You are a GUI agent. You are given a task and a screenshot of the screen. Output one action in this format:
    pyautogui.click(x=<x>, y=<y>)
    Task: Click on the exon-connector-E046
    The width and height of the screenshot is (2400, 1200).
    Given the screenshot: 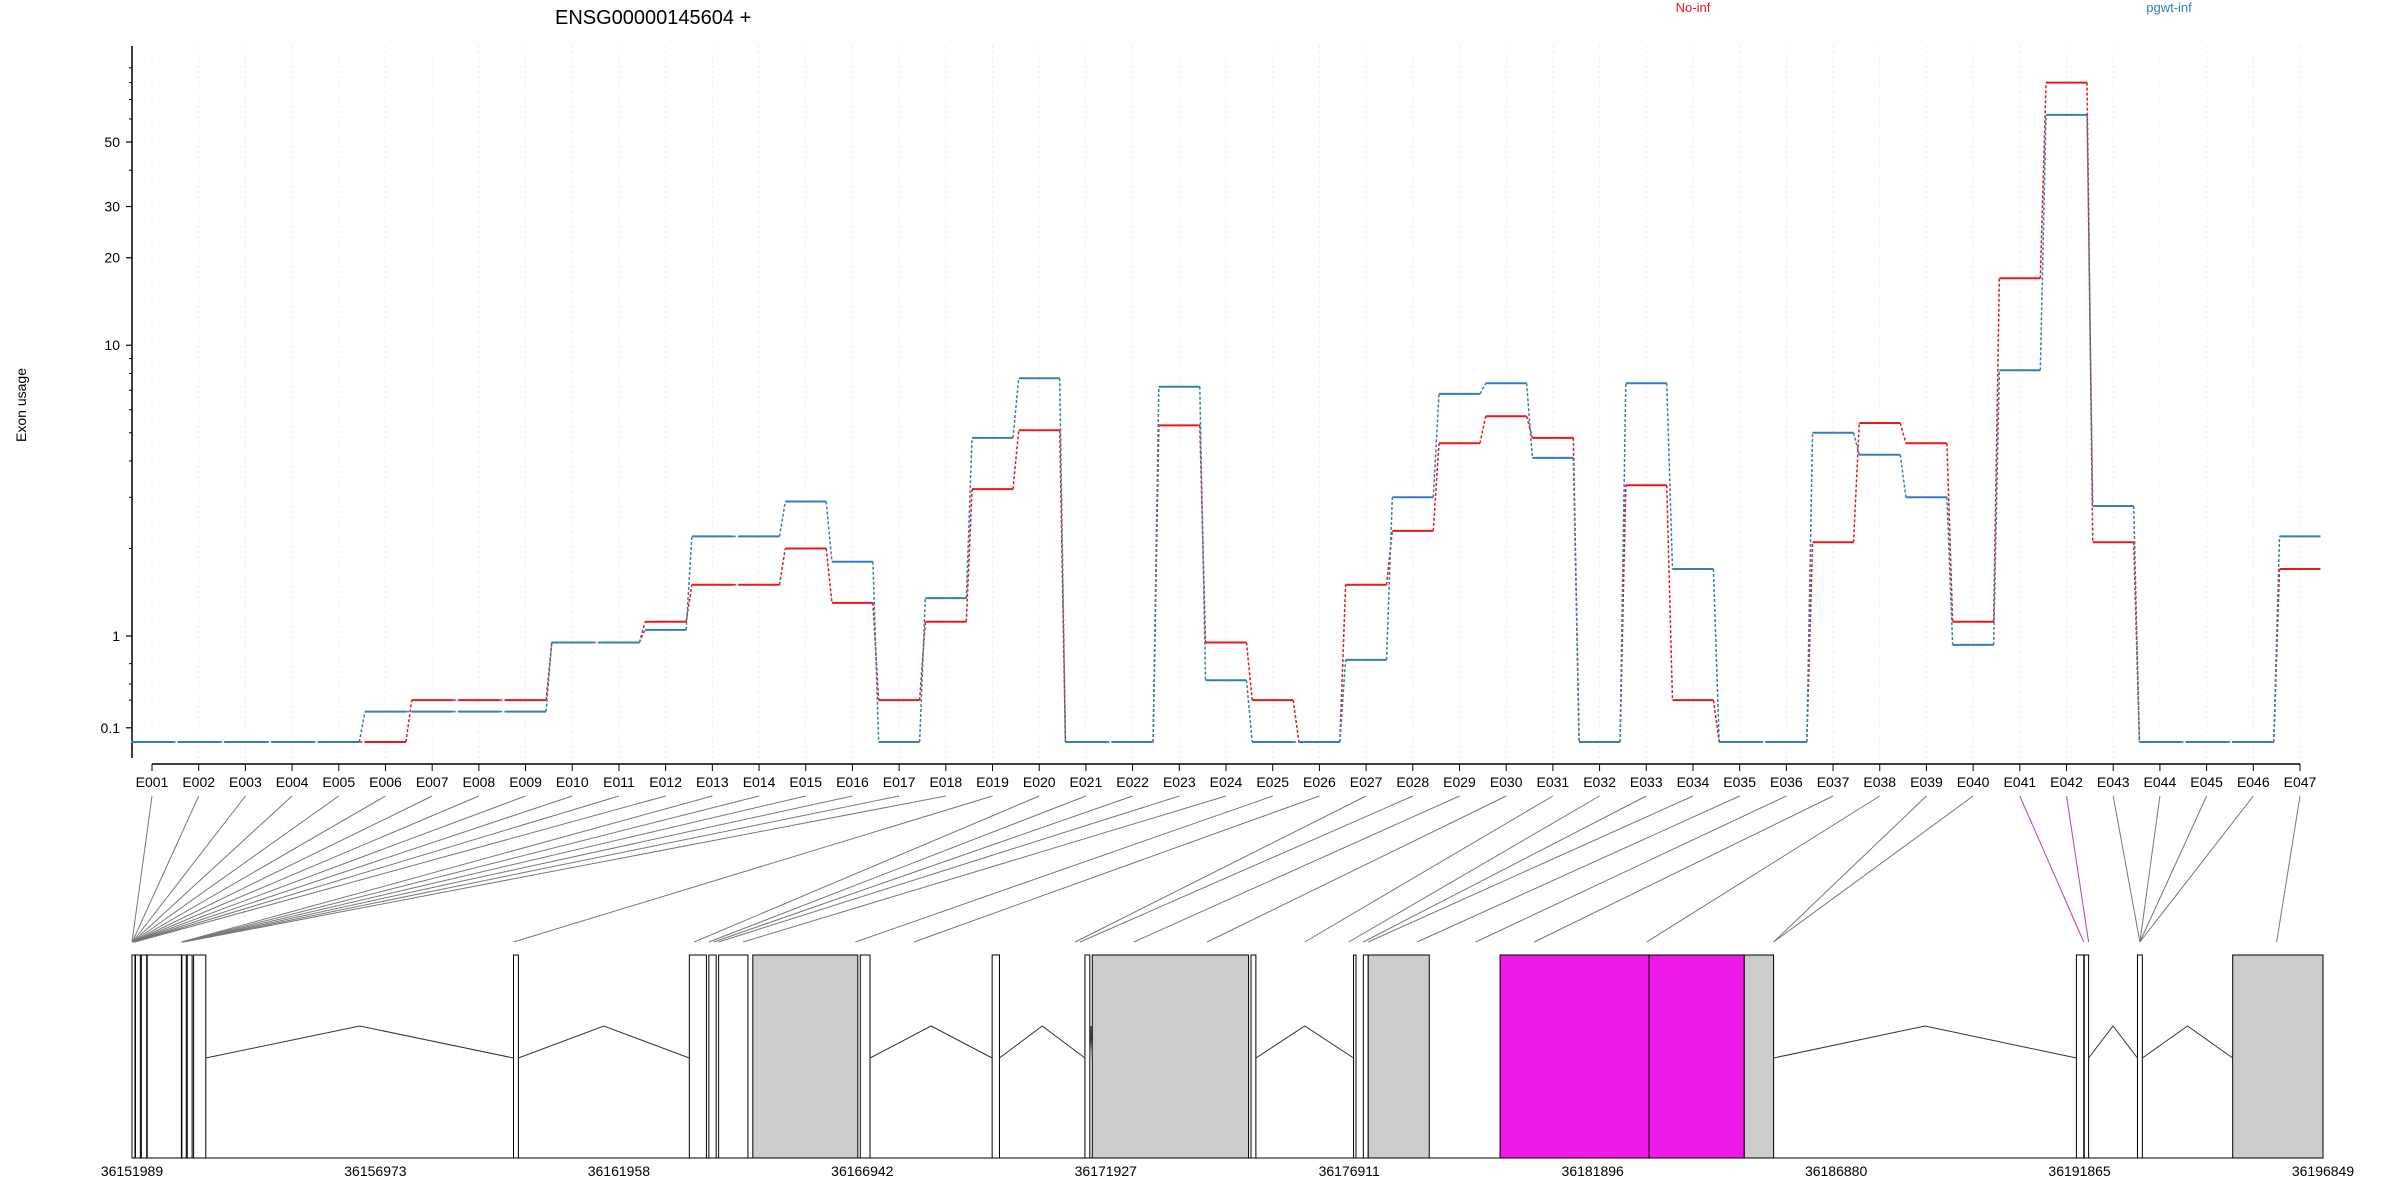 What is the action you would take?
    pyautogui.click(x=2196, y=869)
    